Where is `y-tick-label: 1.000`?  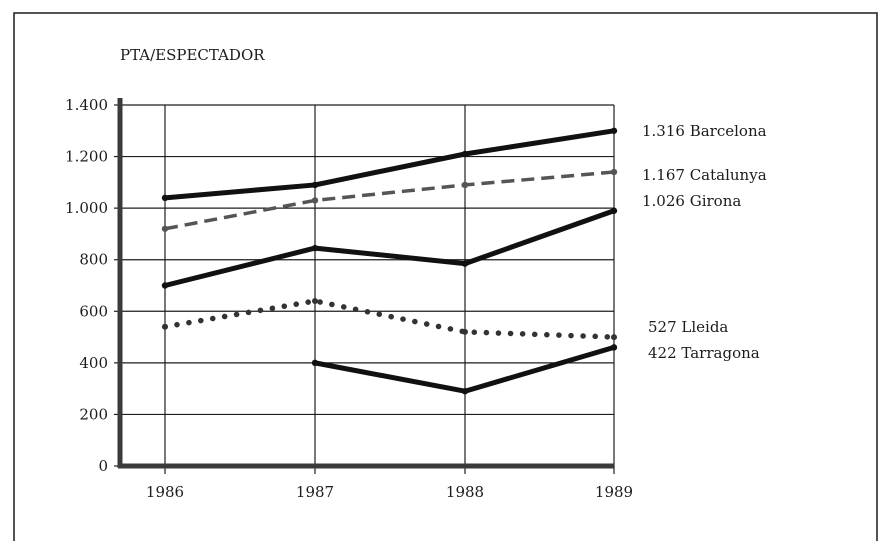 y-tick-label: 1.000 is located at coordinates (86, 208).